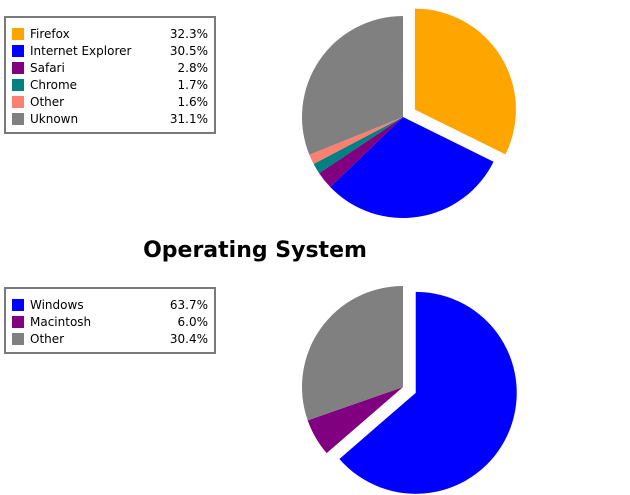  Describe the element at coordinates (47, 68) in the screenshot. I see `legend-label: Safari` at that location.